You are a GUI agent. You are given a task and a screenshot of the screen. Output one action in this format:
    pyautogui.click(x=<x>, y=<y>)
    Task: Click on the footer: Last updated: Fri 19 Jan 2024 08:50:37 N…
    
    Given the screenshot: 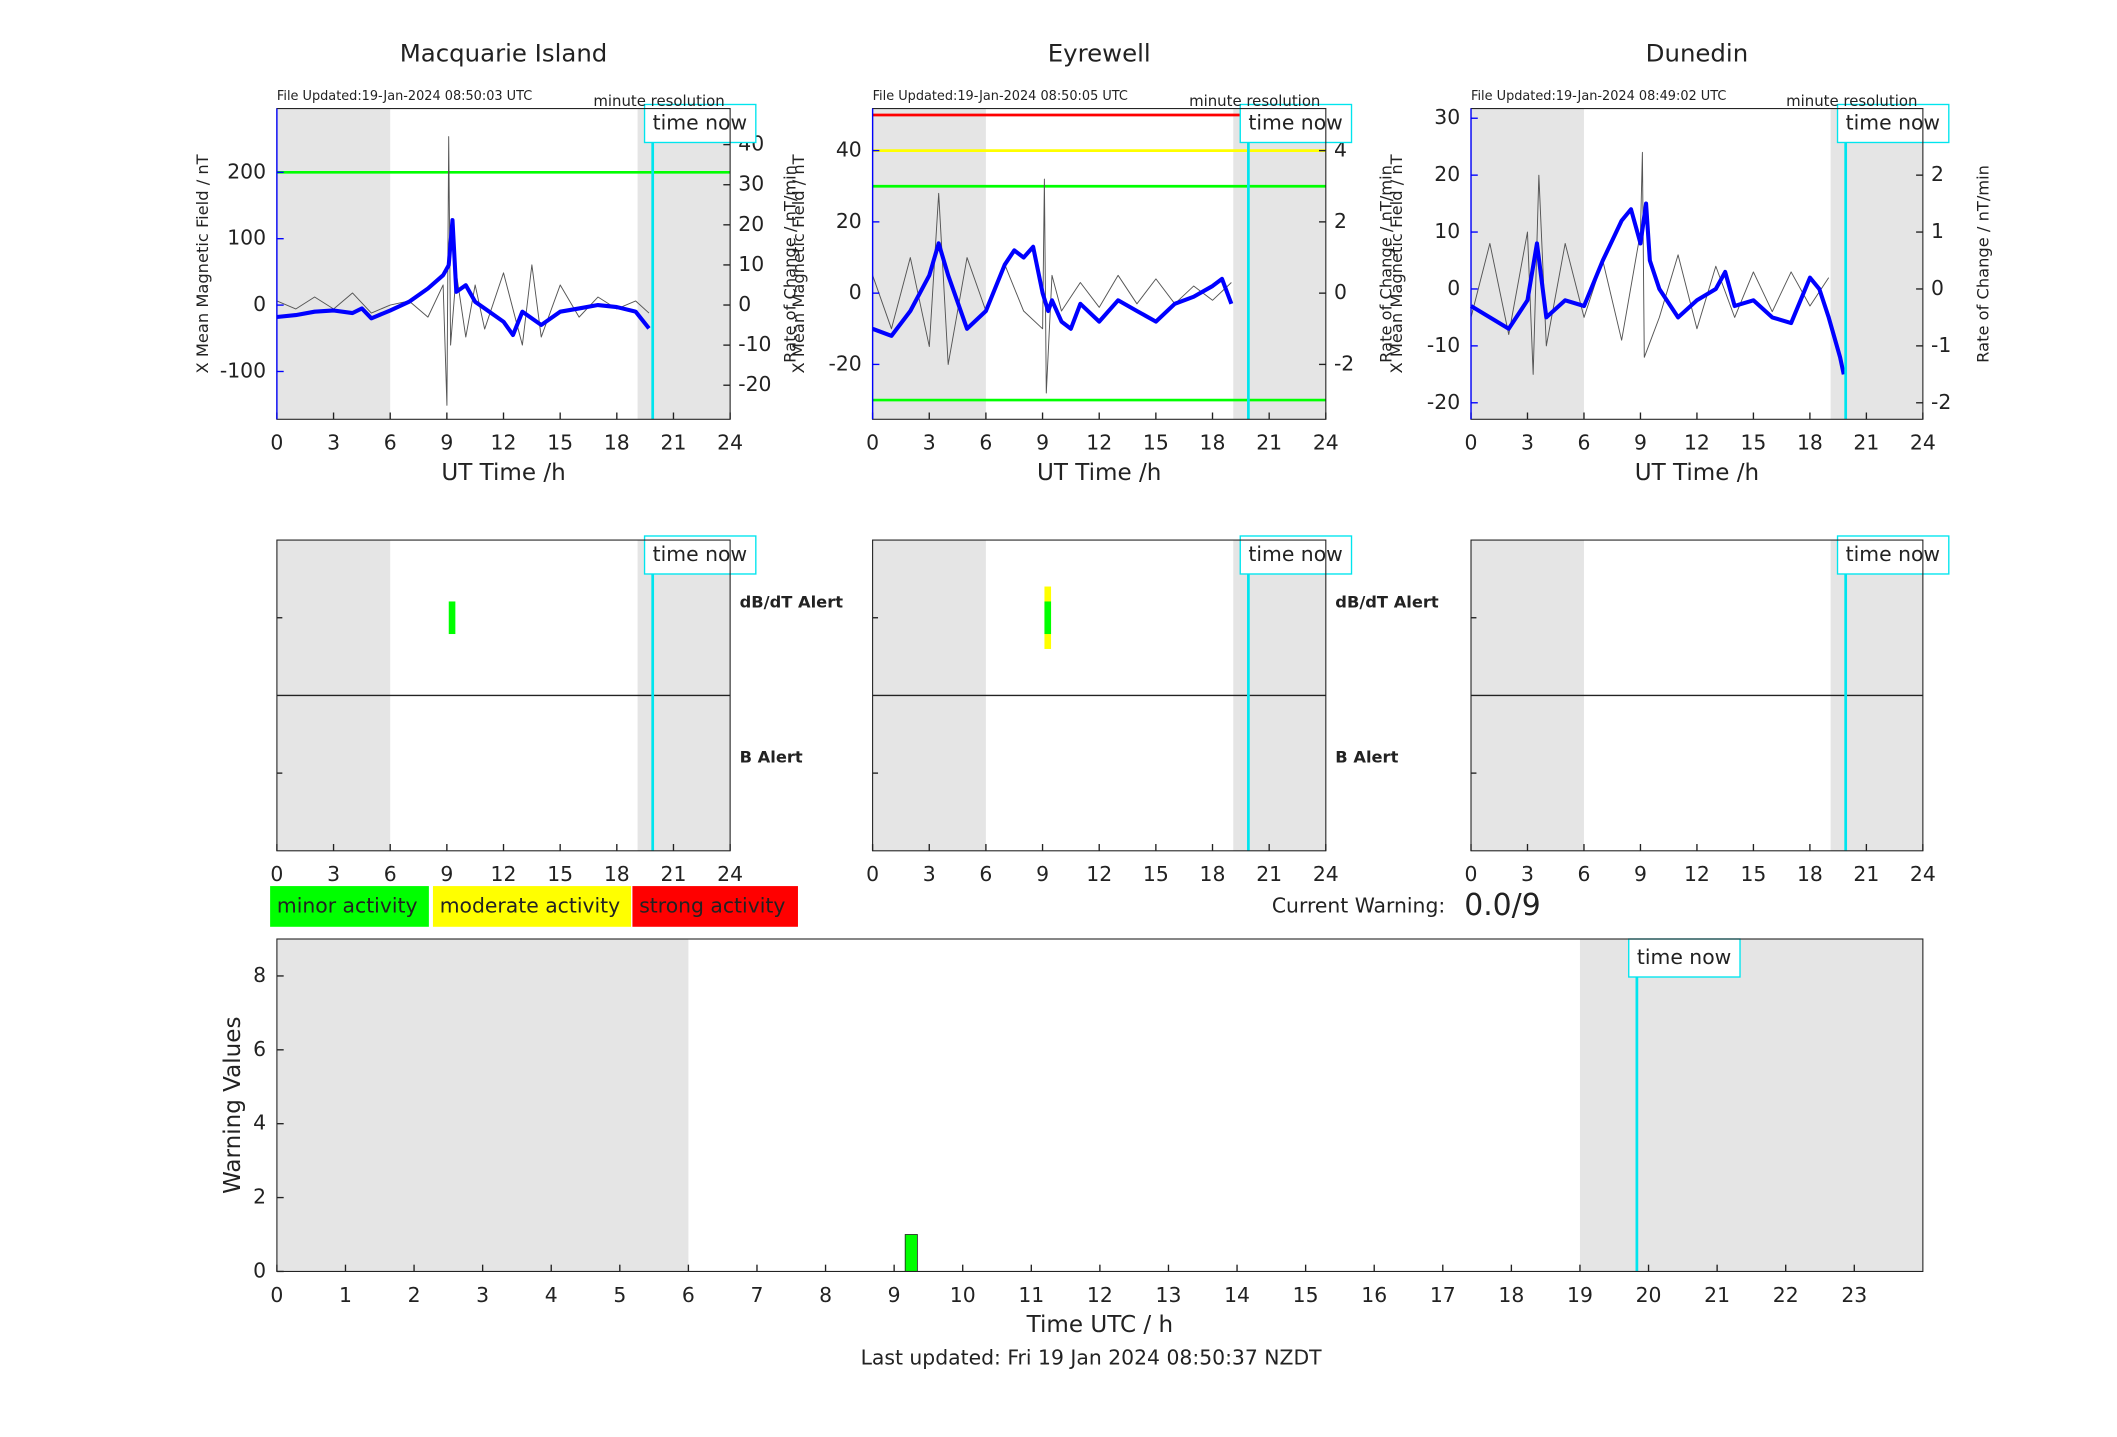 What is the action you would take?
    pyautogui.click(x=1092, y=1357)
    